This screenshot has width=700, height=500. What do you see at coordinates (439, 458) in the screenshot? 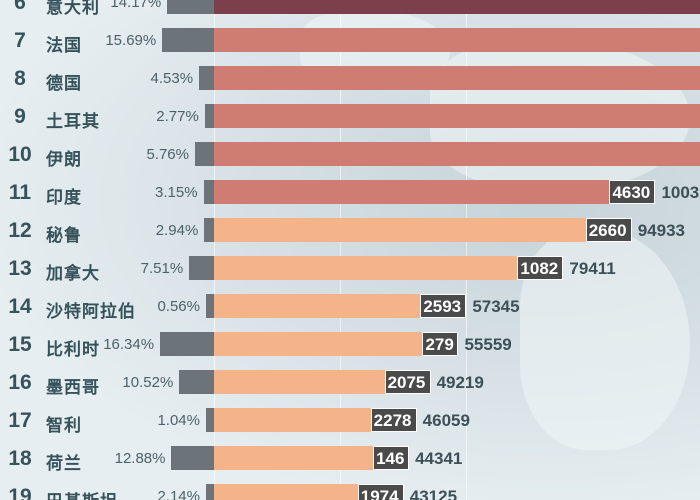
I see `cases-label: 44341` at bounding box center [439, 458].